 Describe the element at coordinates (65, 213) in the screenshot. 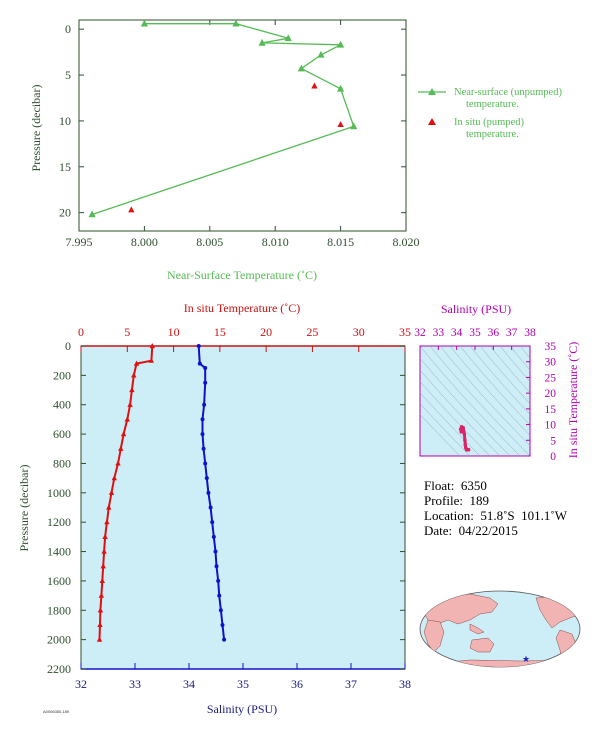

I see `top-y-tick-label: 20` at that location.